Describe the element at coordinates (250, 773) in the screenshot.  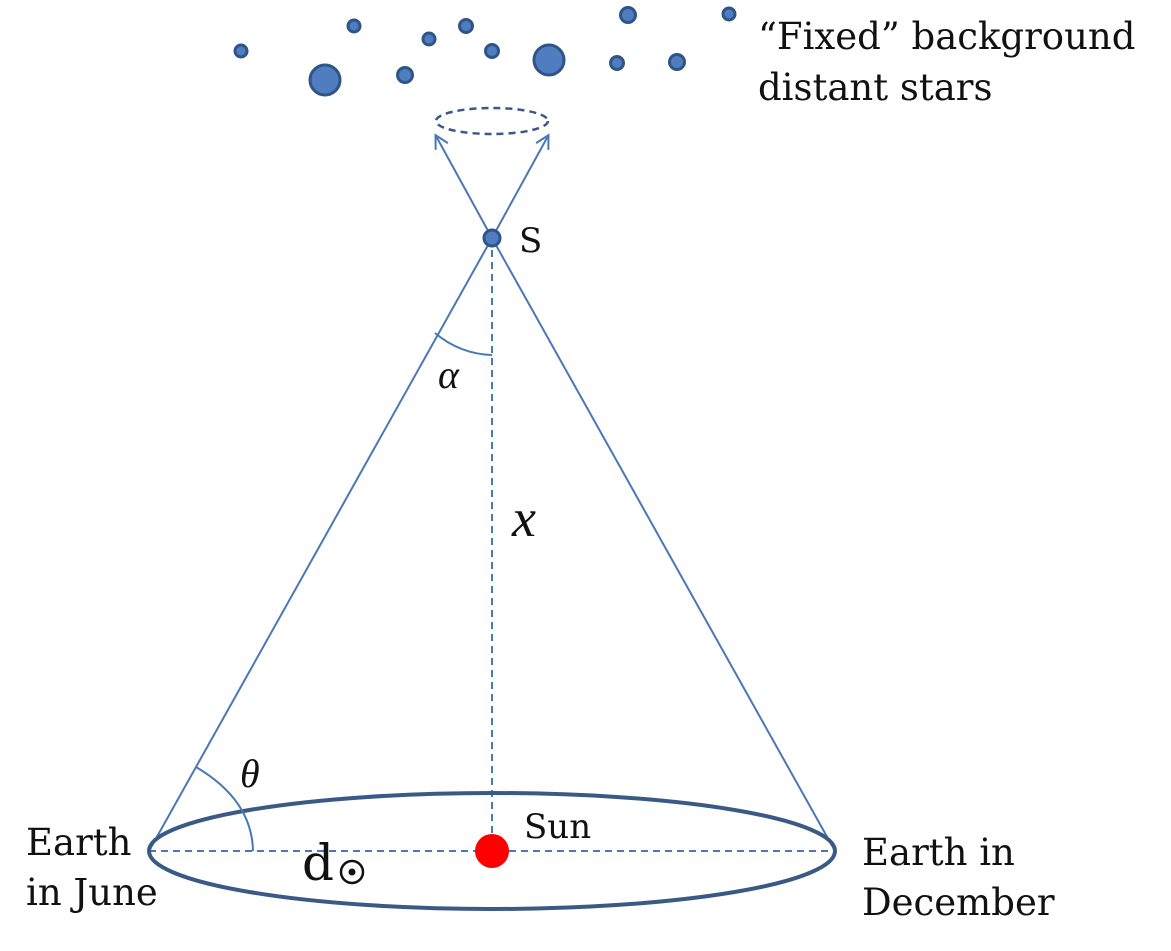
I see `theta-label: θ` at that location.